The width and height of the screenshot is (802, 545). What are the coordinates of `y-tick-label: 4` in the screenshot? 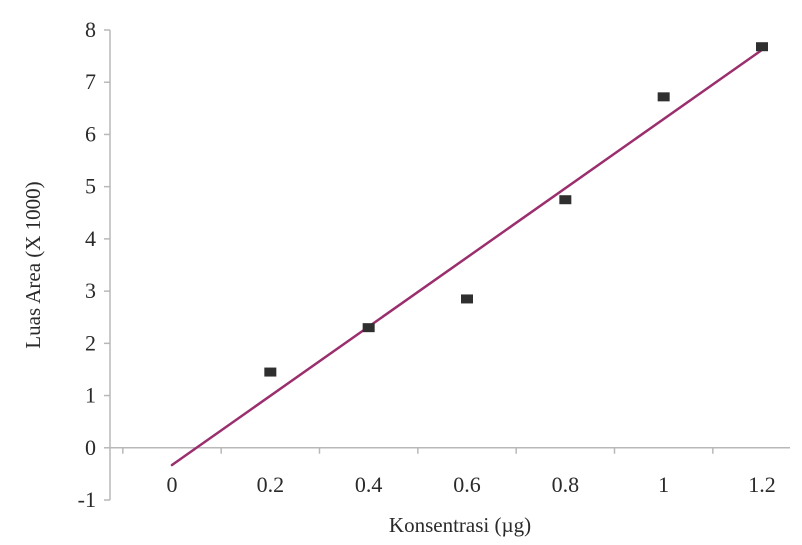 It's located at (90, 238).